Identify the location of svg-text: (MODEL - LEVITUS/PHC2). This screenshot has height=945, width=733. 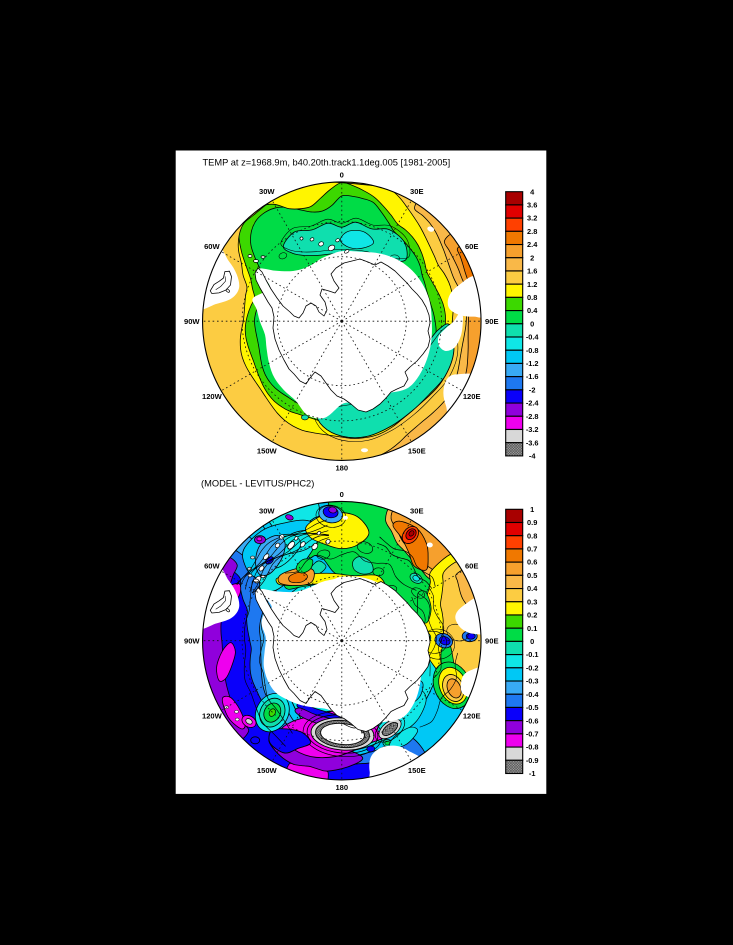
(257, 484).